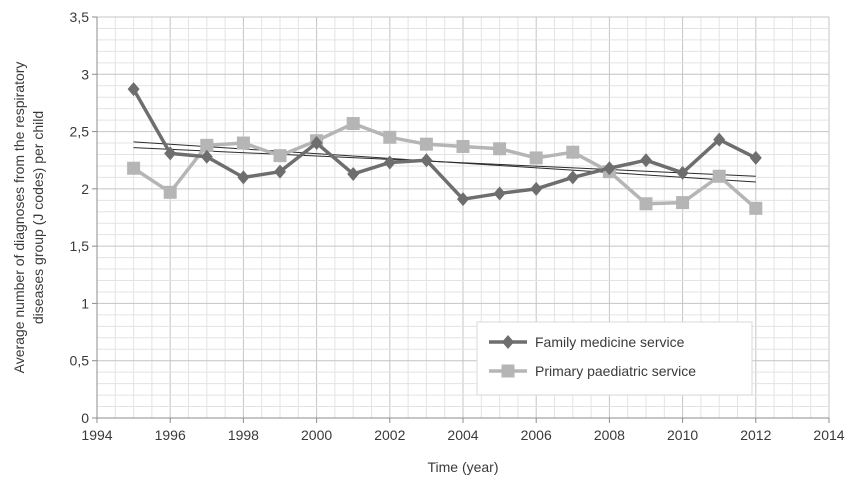  What do you see at coordinates (682, 435) in the screenshot?
I see `x-tick-label: 2010` at bounding box center [682, 435].